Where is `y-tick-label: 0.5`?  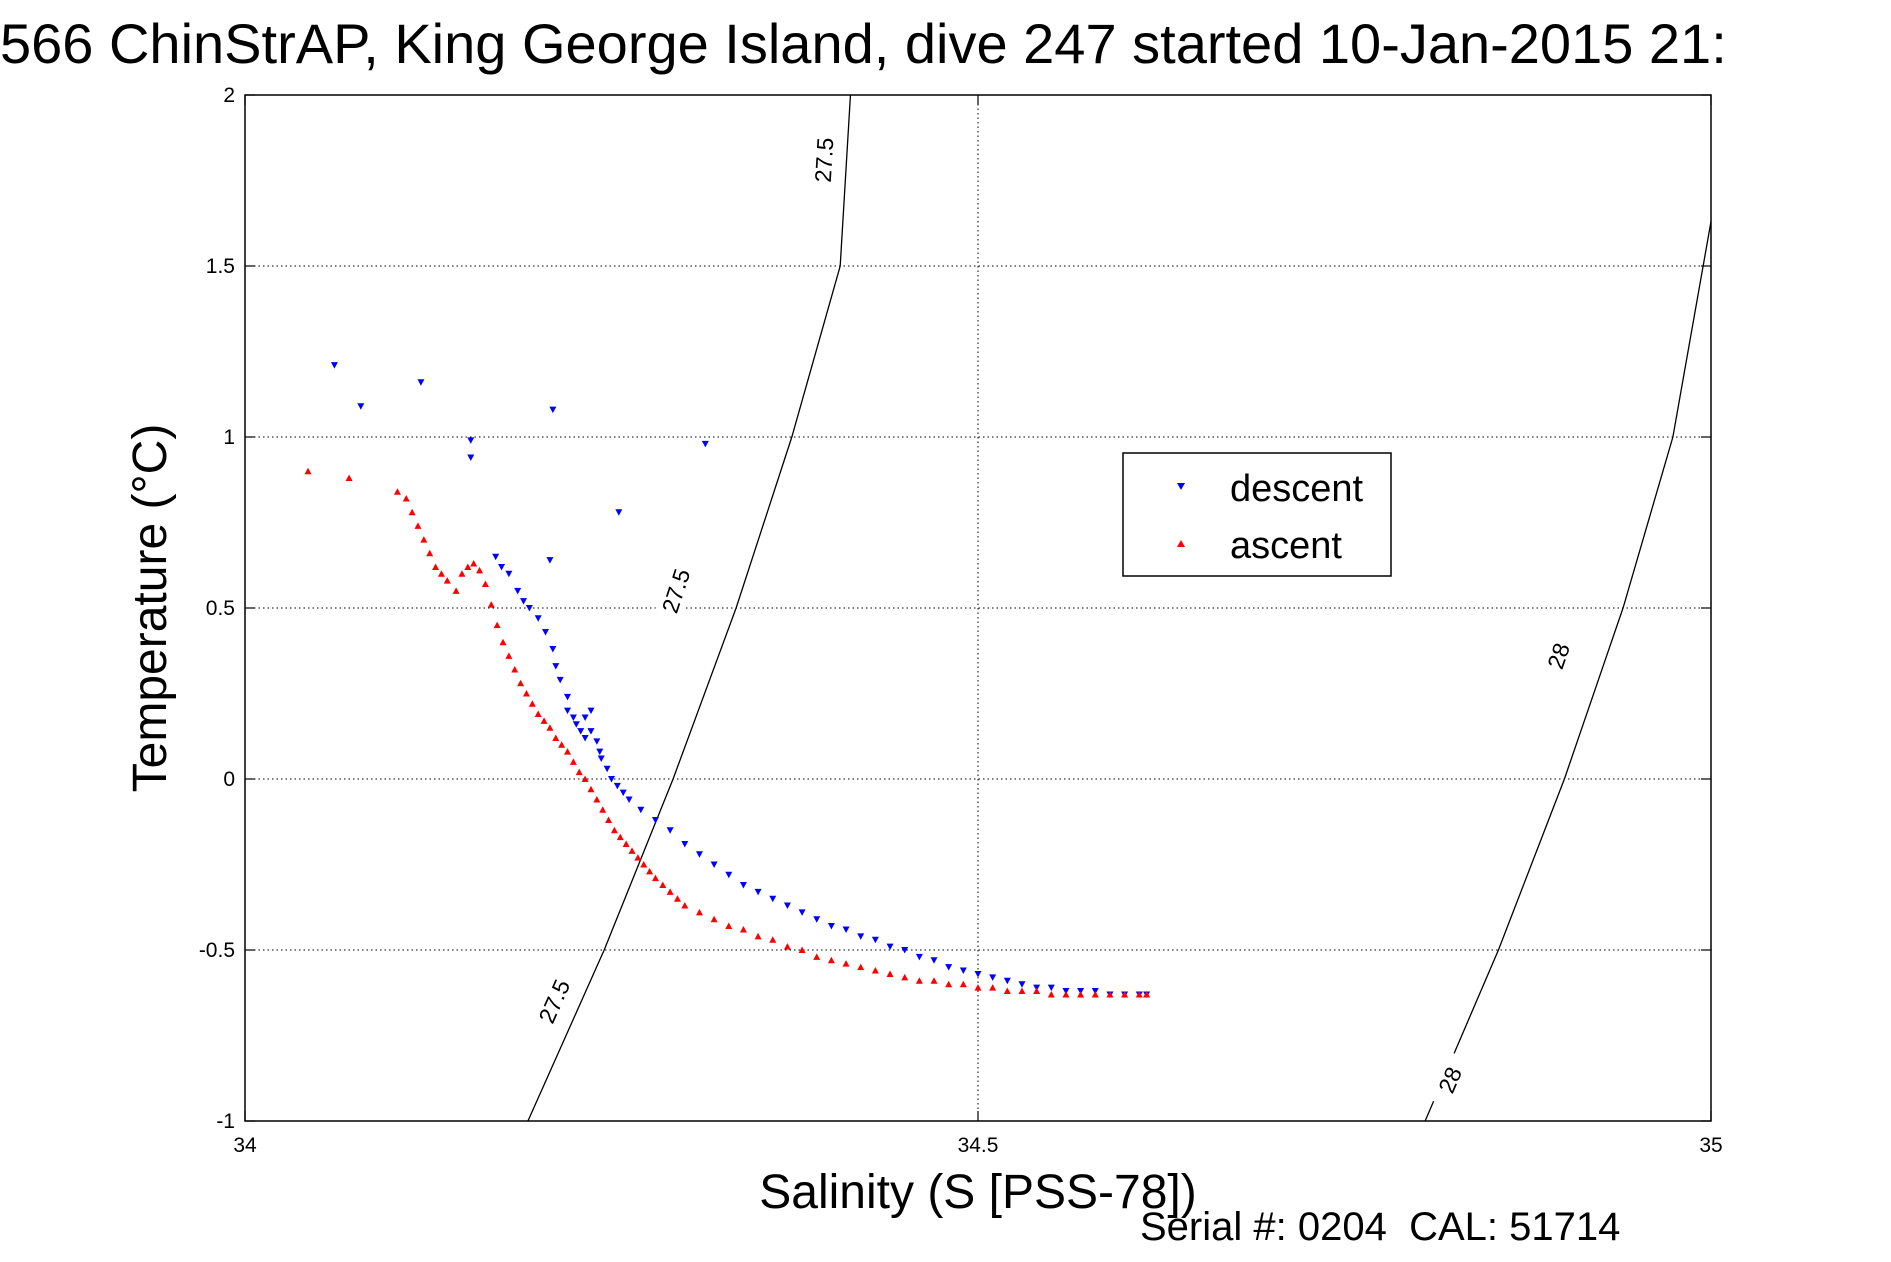
y-tick-label: 0.5 is located at coordinates (220, 608).